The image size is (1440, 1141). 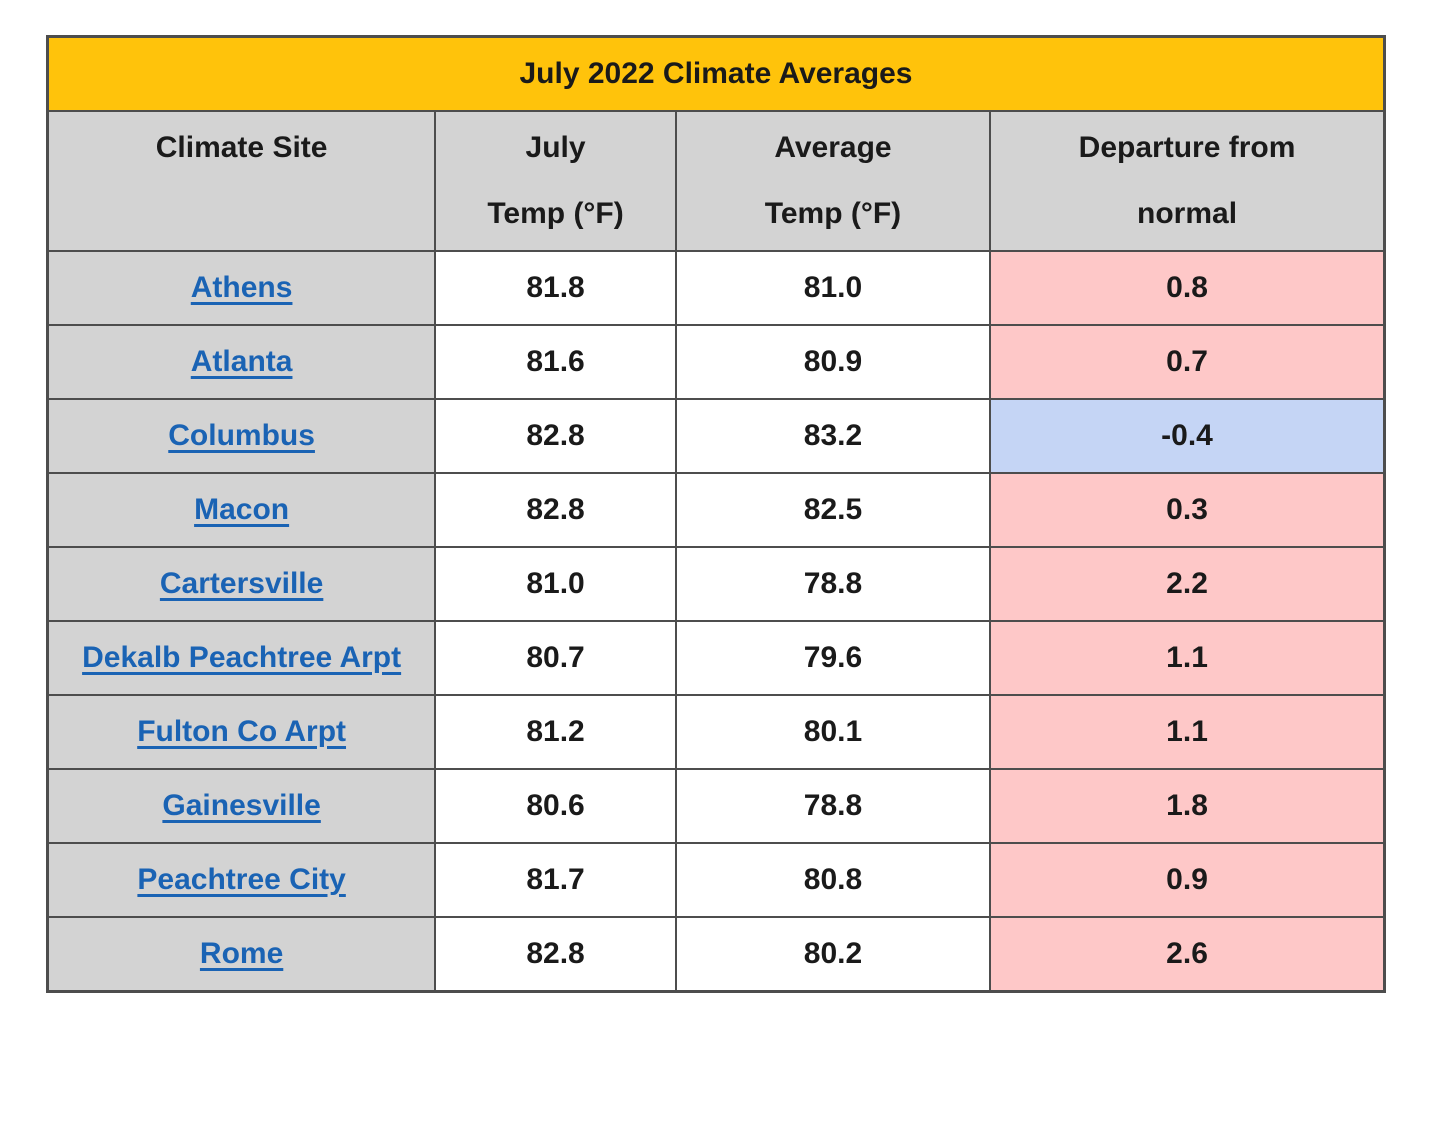 I want to click on table-row: Gainesville 80.6 78.8 1.8, so click(x=716, y=806).